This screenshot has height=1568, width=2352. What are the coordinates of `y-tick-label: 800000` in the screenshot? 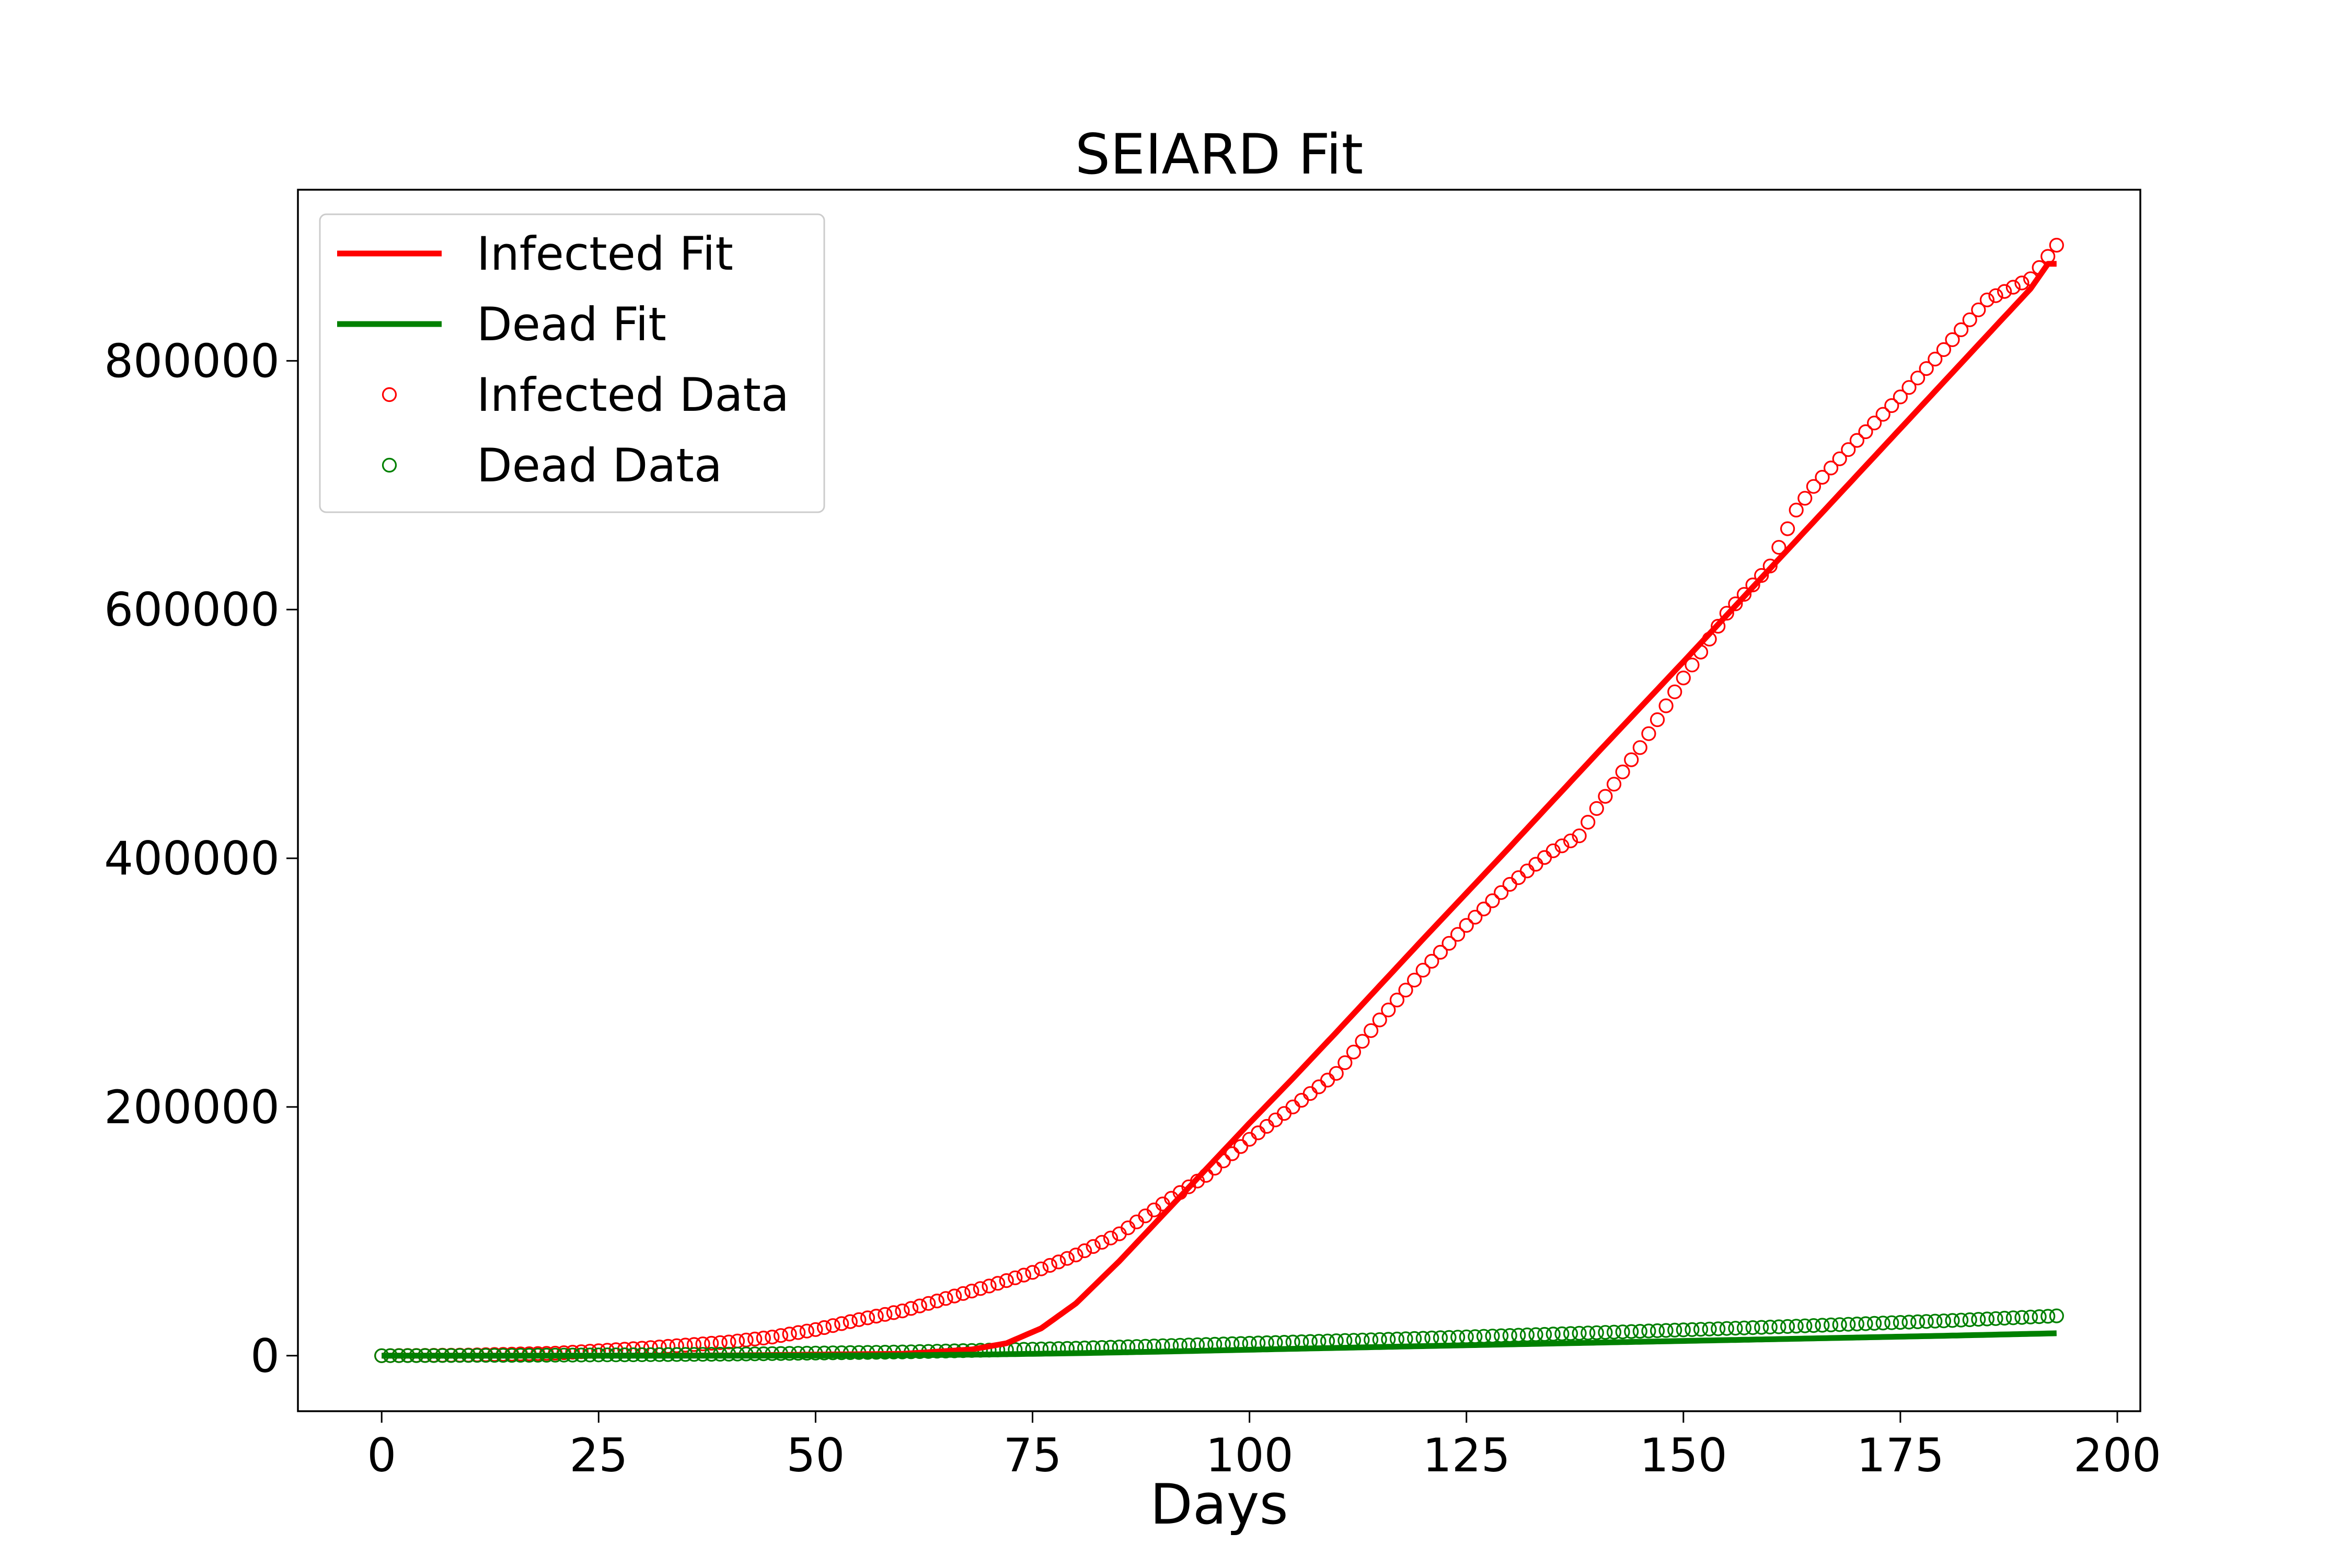 It's located at (192, 361).